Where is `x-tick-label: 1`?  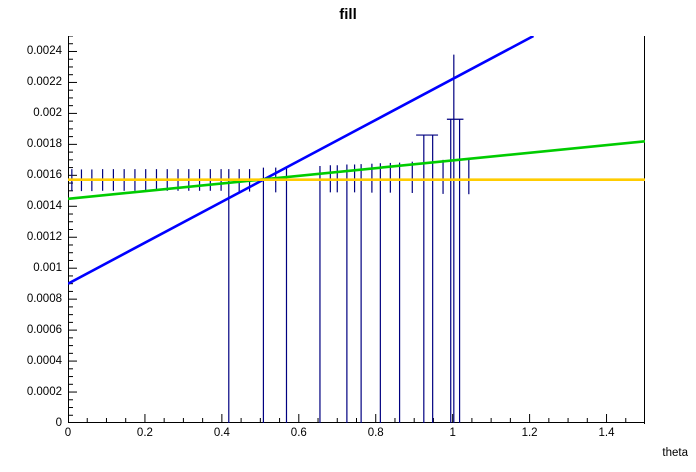
x-tick-label: 1 is located at coordinates (452, 433).